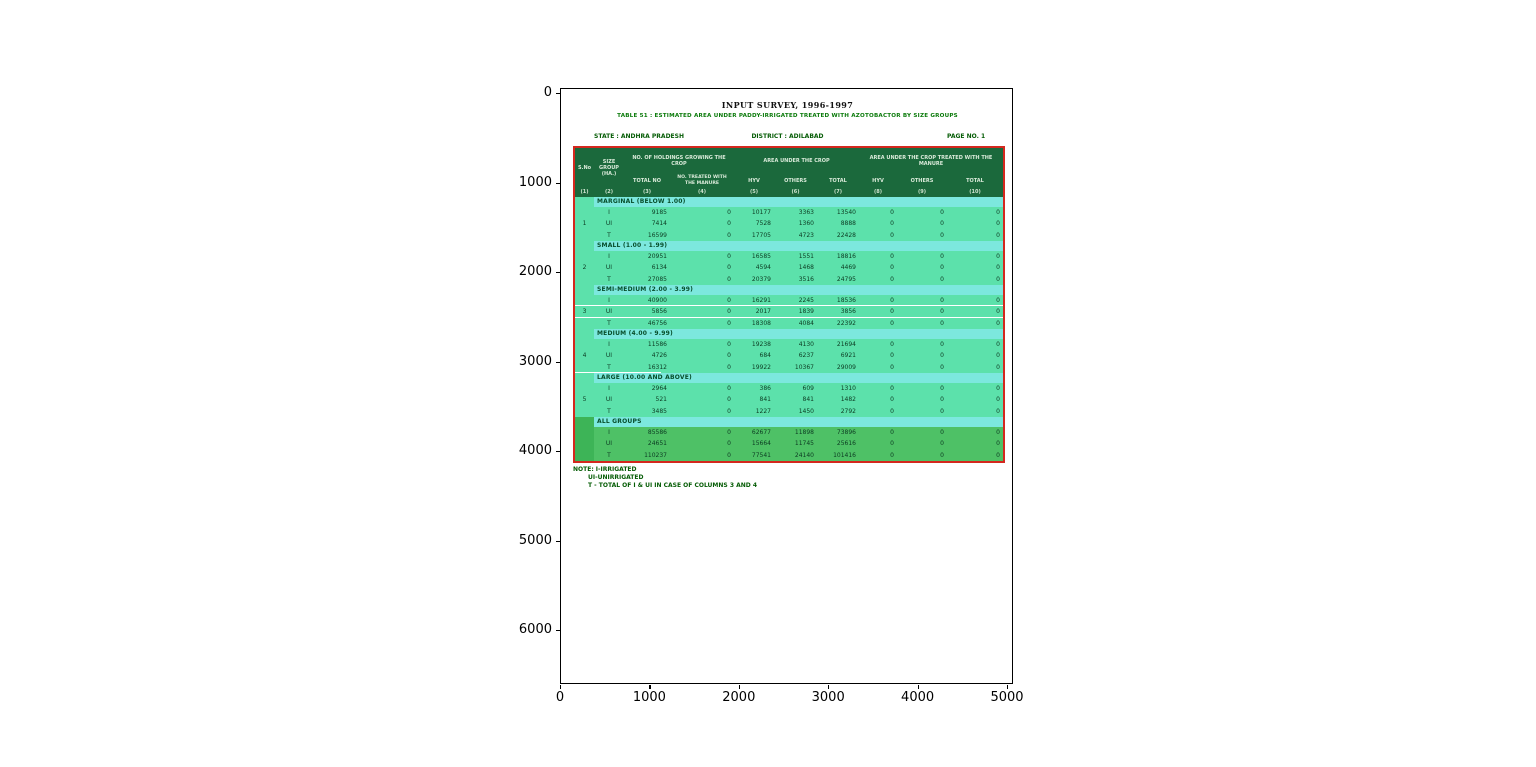  What do you see at coordinates (975, 180) in the screenshot?
I see `header-treated-total: TOTAL` at bounding box center [975, 180].